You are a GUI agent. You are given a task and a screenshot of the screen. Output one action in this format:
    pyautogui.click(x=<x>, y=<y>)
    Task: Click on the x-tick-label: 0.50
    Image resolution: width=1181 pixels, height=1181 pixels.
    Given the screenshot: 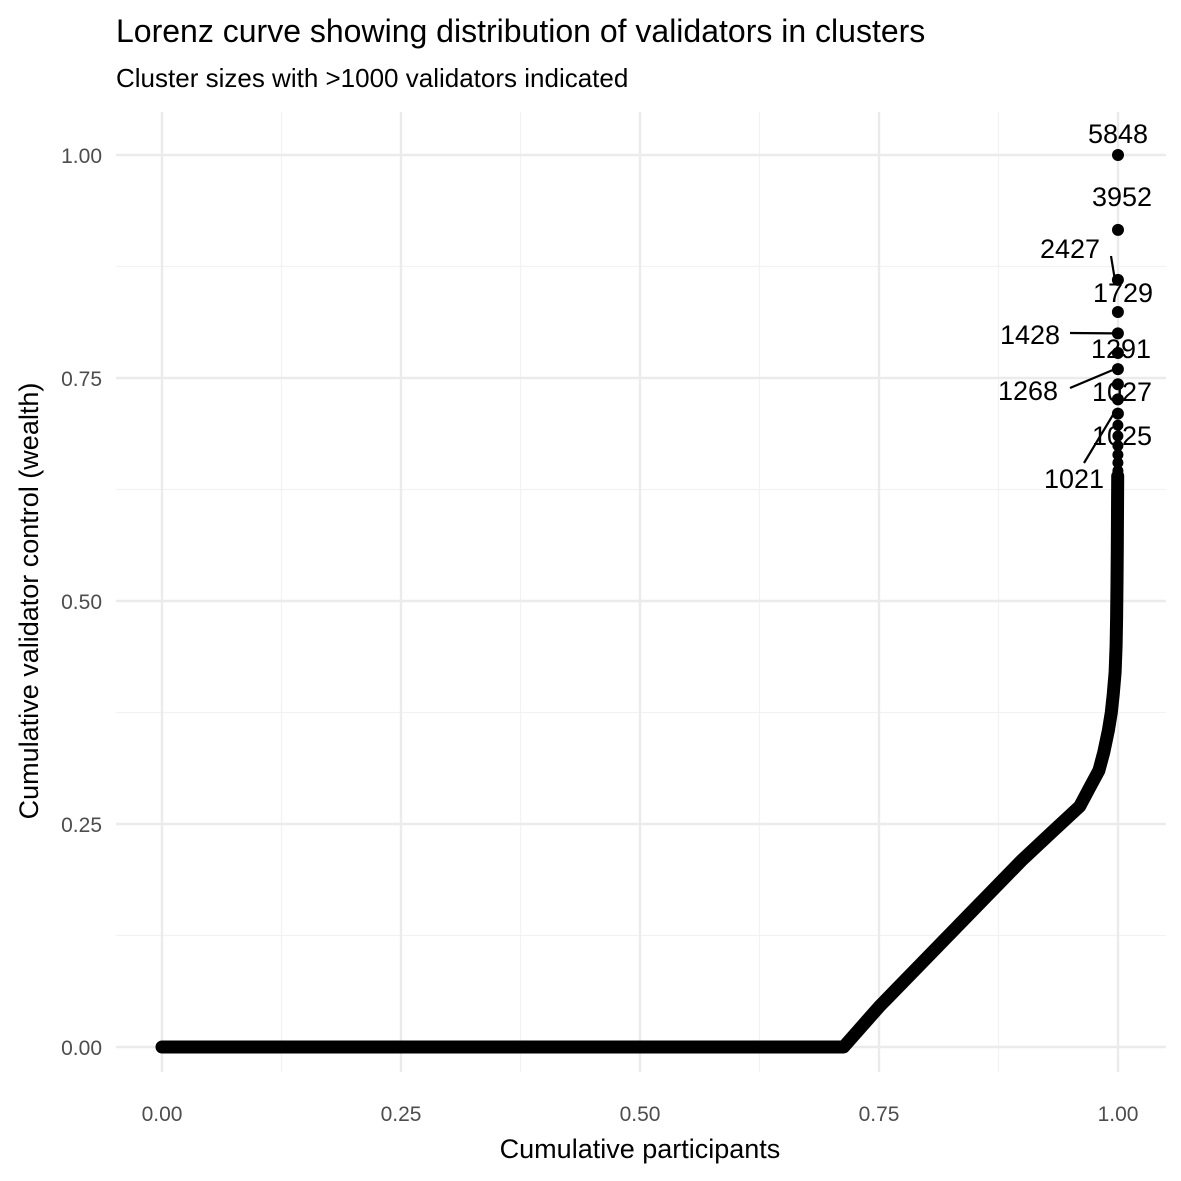 What is the action you would take?
    pyautogui.click(x=640, y=1114)
    